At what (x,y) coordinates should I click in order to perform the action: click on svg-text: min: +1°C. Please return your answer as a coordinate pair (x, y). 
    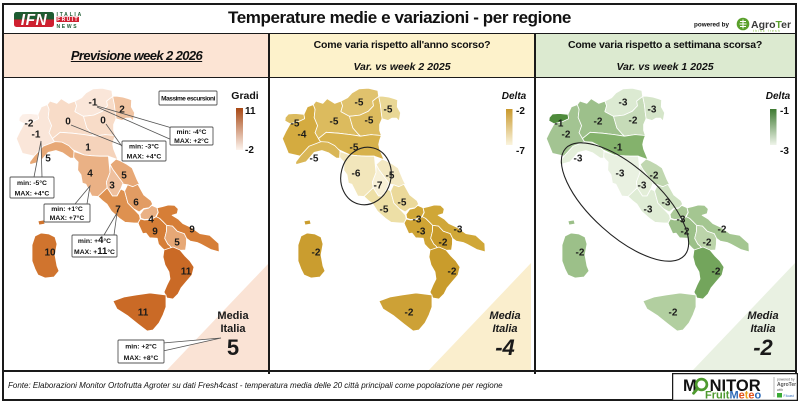
    Looking at the image, I should click on (67, 209).